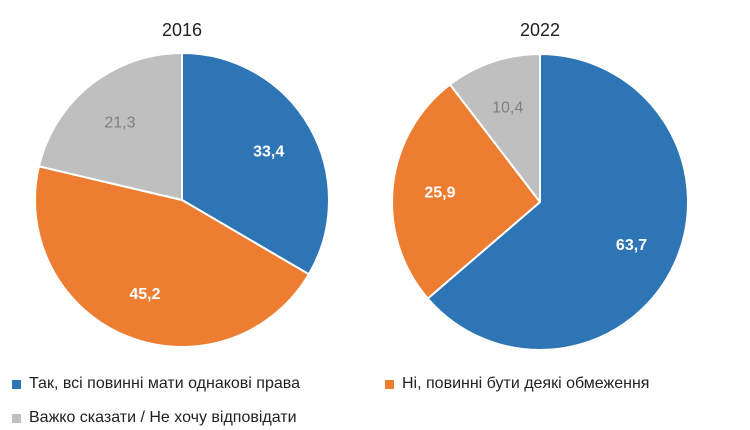 The height and width of the screenshot is (430, 750). What do you see at coordinates (119, 123) in the screenshot?
I see `data-label-2016-hard-to-say: 21,3` at bounding box center [119, 123].